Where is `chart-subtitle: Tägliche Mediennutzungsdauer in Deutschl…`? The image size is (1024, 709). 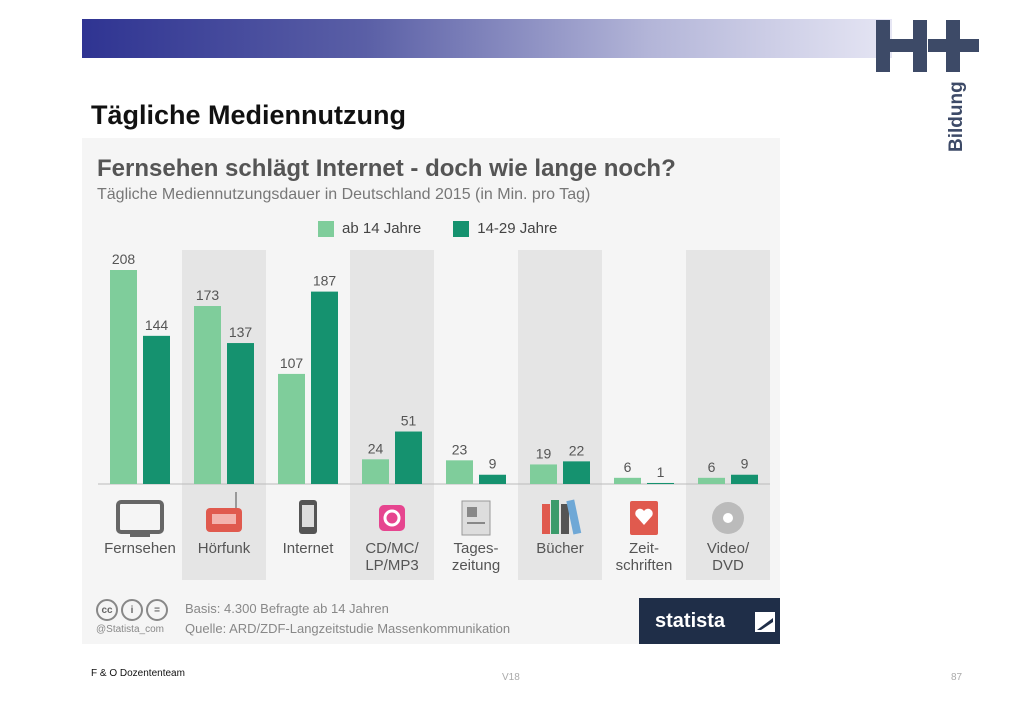
chart-subtitle: Tägliche Mediennutzungsdauer in Deutschl… is located at coordinates (344, 194).